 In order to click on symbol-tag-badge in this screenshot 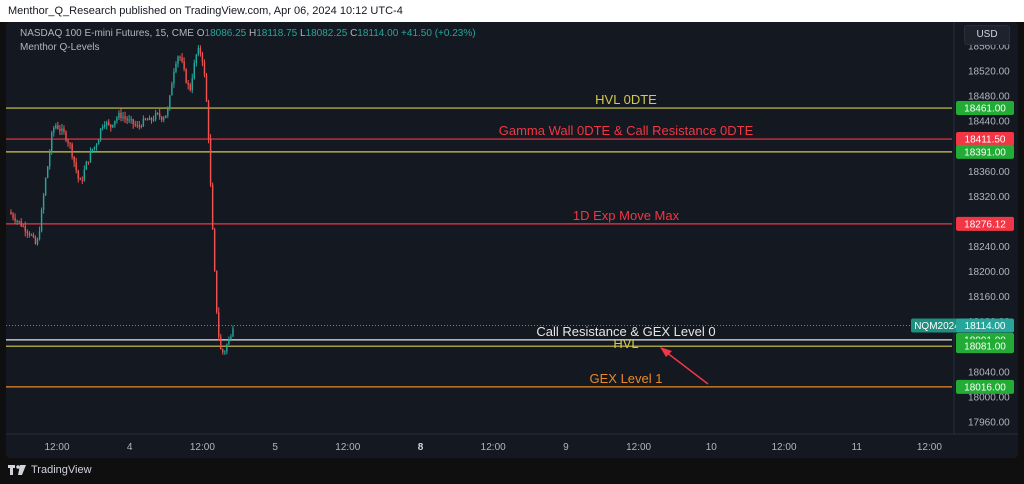, I will do `click(937, 325)`.